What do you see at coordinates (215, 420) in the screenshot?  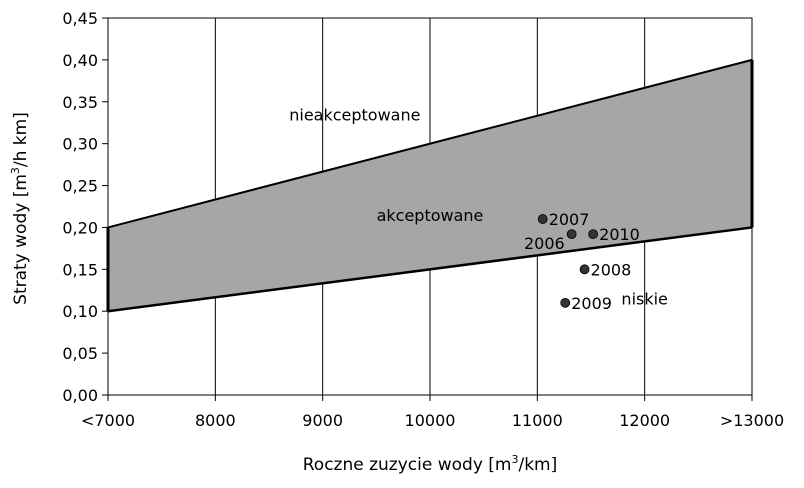 I see `x-tick-label: 8000` at bounding box center [215, 420].